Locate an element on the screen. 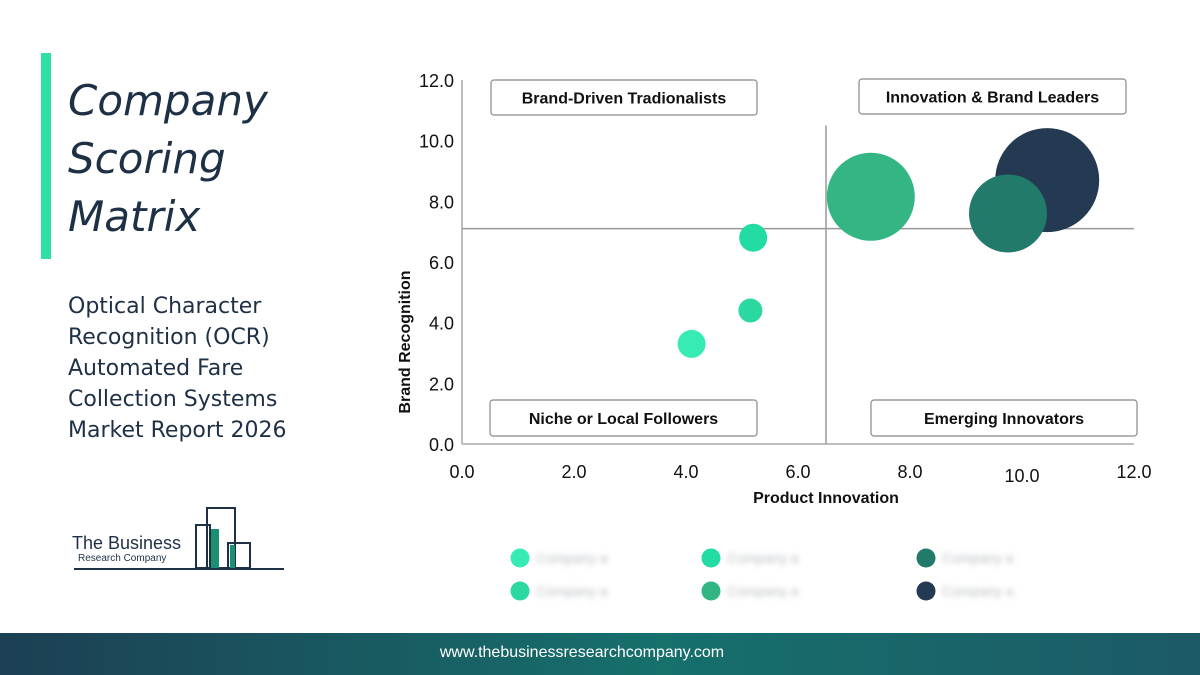 Image resolution: width=1200 pixels, height=675 pixels. logo-name: The Business is located at coordinates (127, 543).